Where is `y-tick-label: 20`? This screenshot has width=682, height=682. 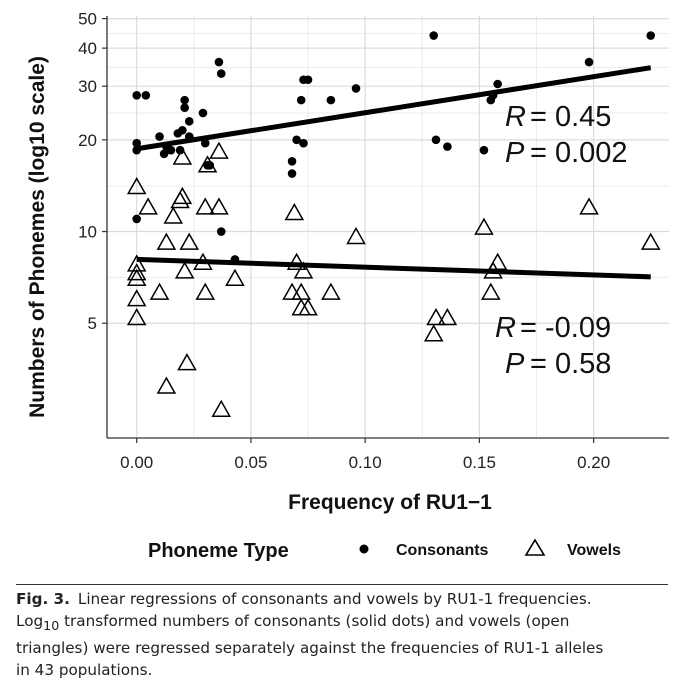
y-tick-label: 20 is located at coordinates (87, 140).